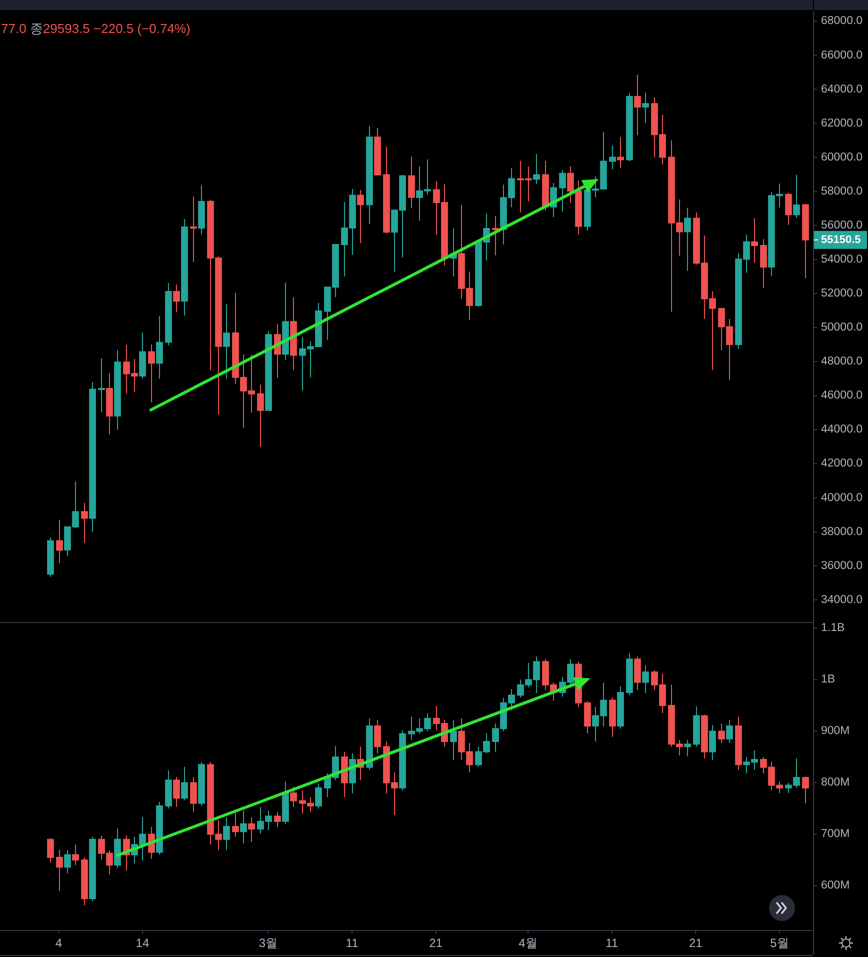  Describe the element at coordinates (842, 328) in the screenshot. I see `y-tick-label: 50000.0` at that location.